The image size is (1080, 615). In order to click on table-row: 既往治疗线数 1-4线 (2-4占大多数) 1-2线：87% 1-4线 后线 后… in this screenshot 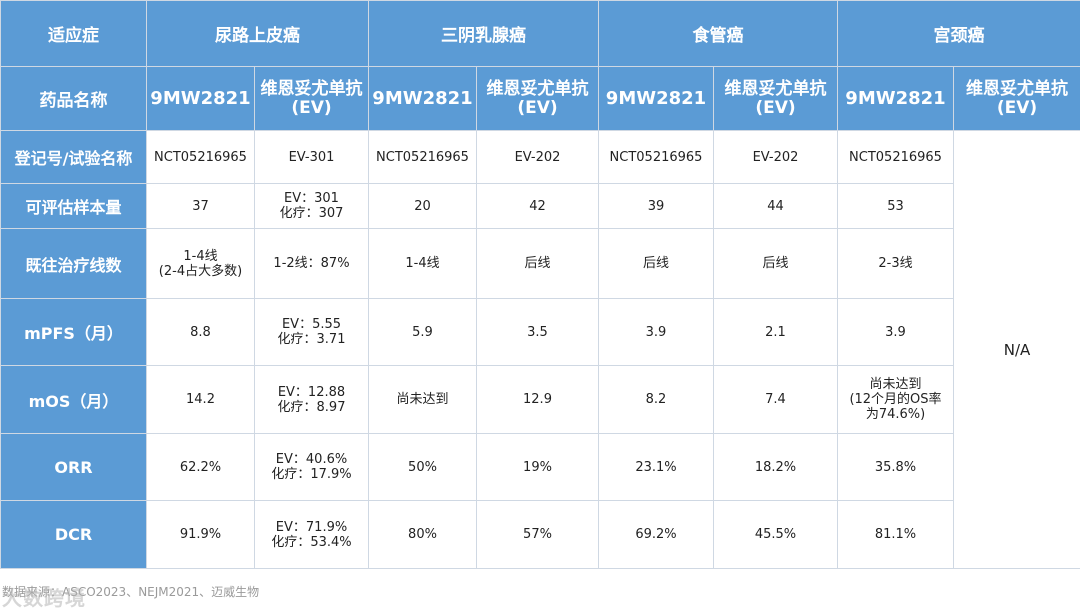, I will do `click(540, 263)`.